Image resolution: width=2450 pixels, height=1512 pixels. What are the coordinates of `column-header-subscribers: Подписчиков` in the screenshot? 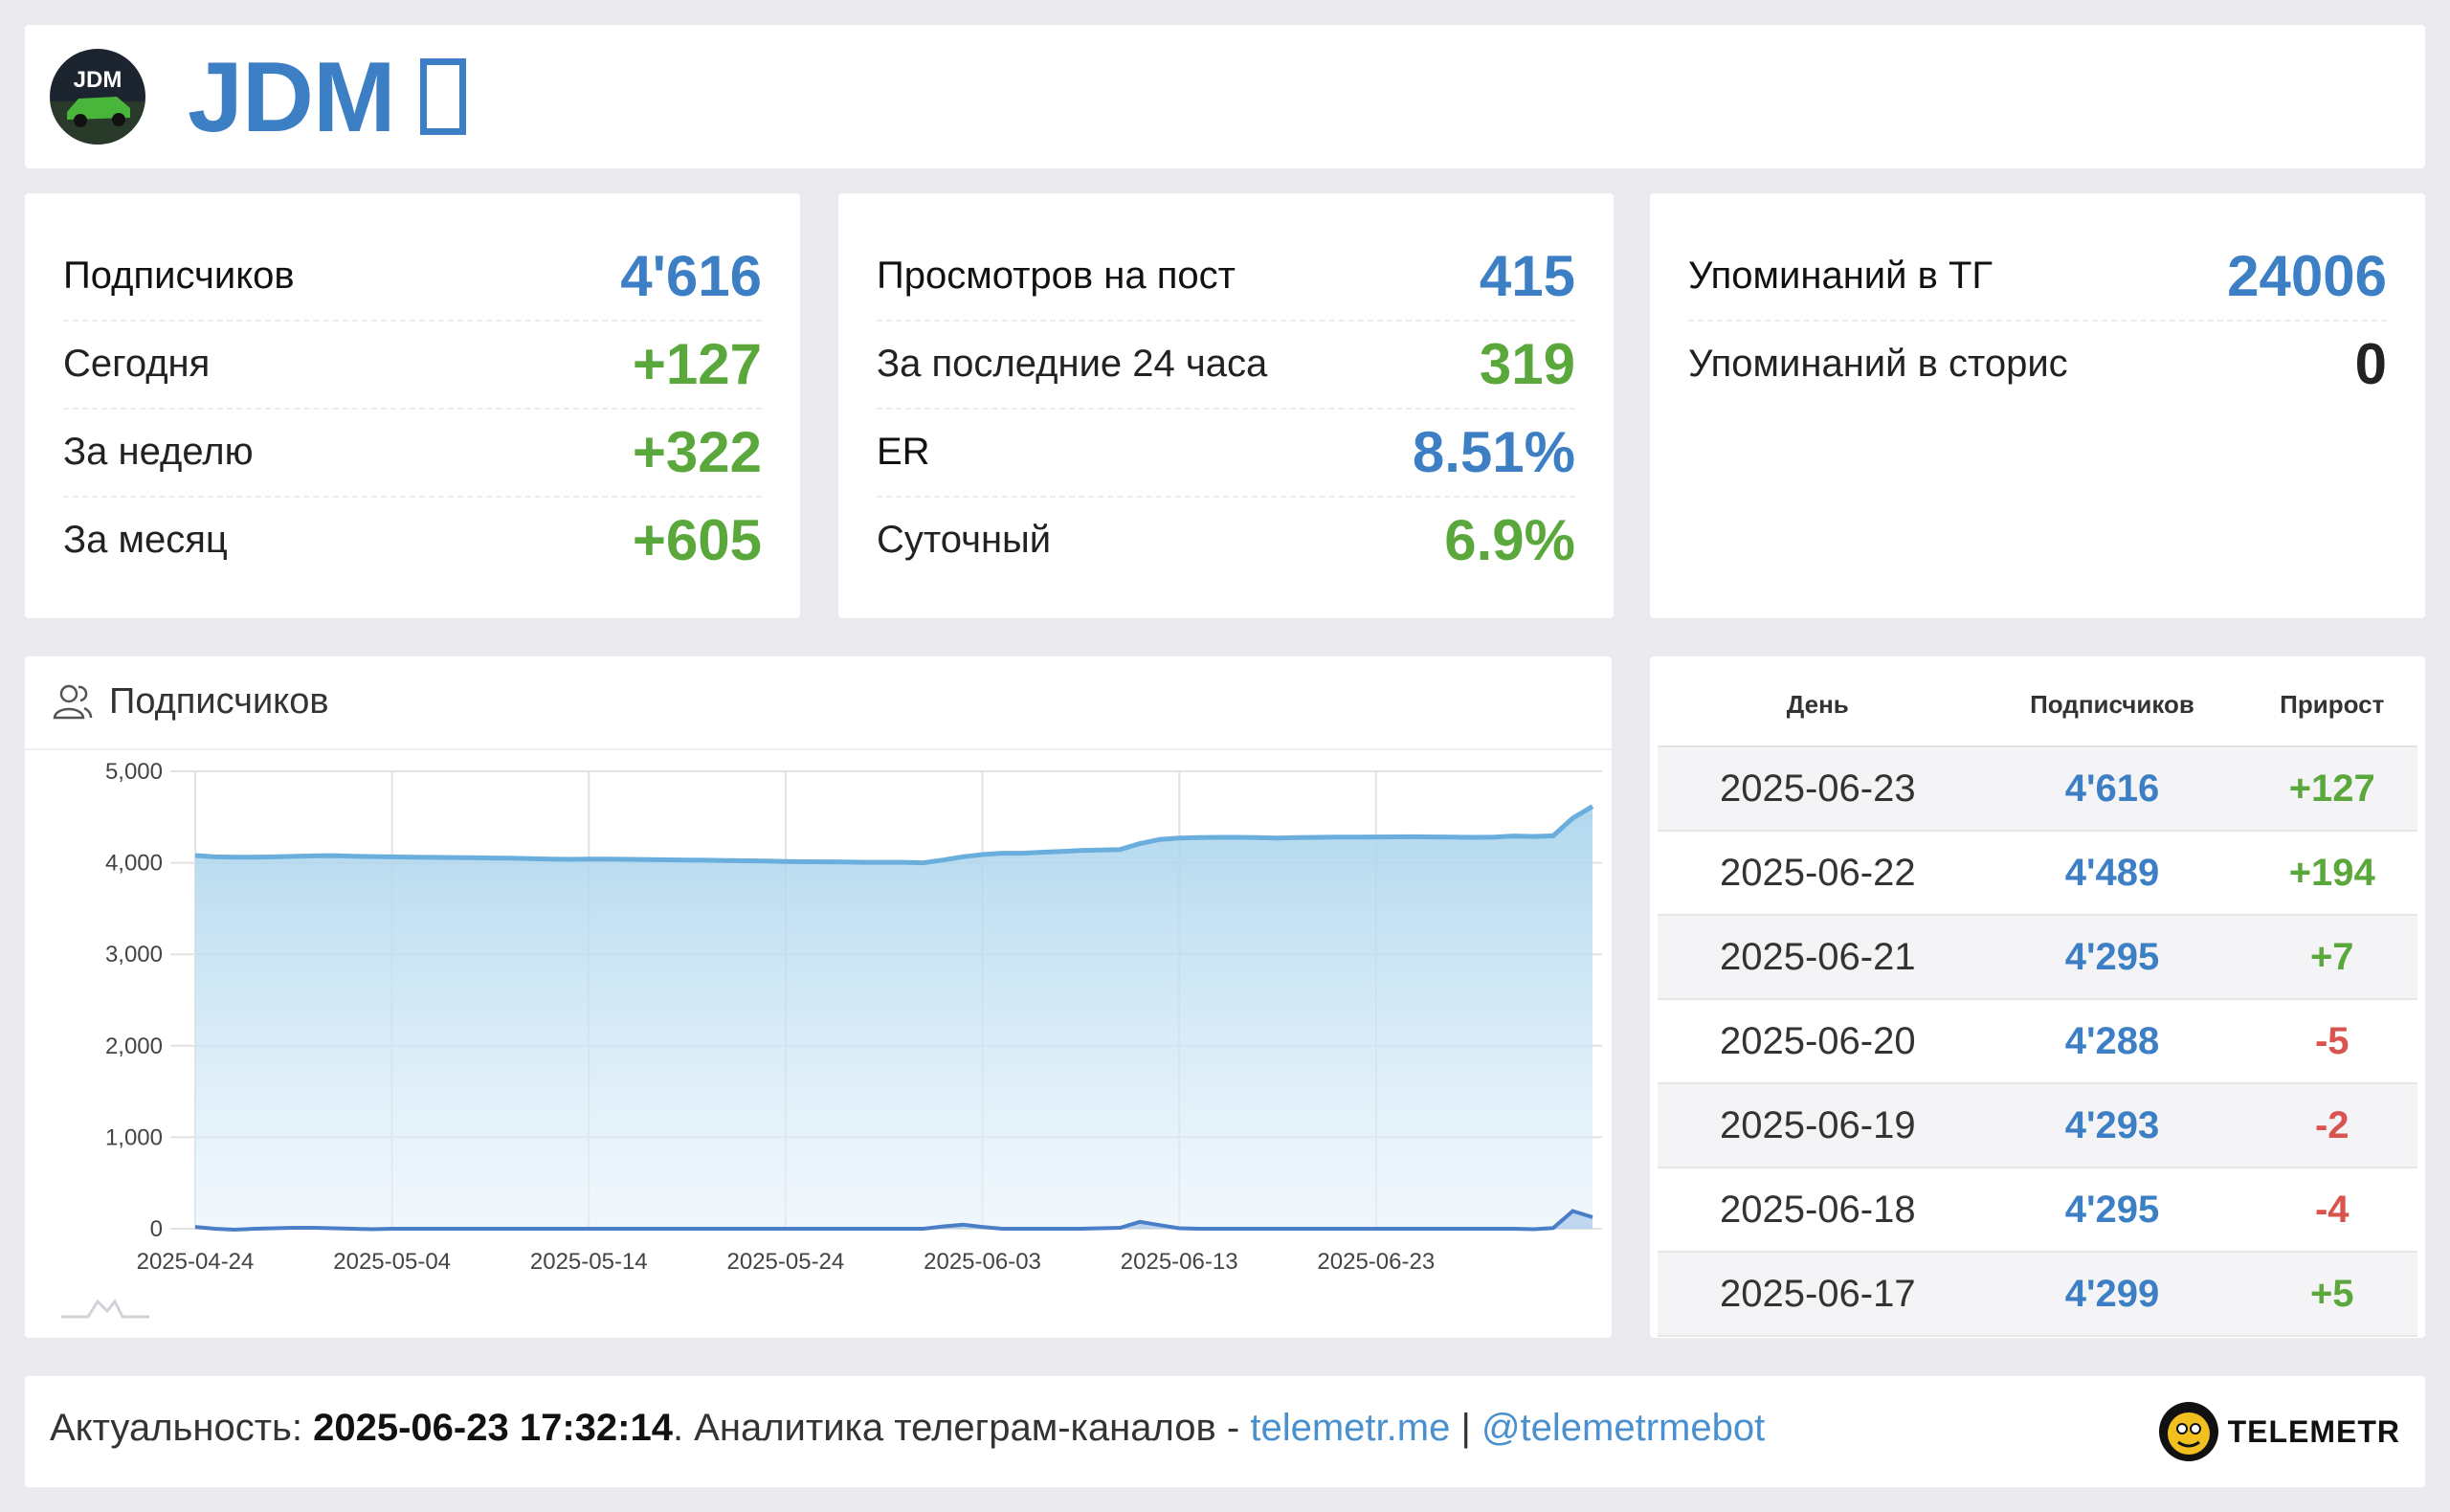 It's located at (2112, 705).